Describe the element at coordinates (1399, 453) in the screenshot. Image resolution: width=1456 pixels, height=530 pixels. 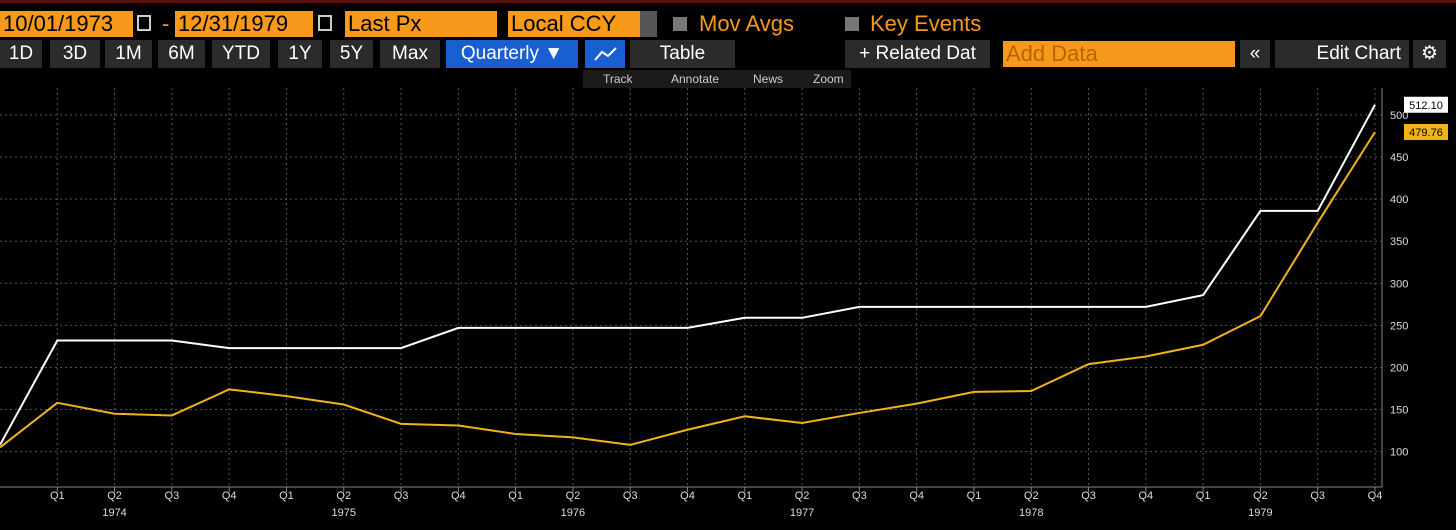
I see `y-tick-label: 100` at that location.